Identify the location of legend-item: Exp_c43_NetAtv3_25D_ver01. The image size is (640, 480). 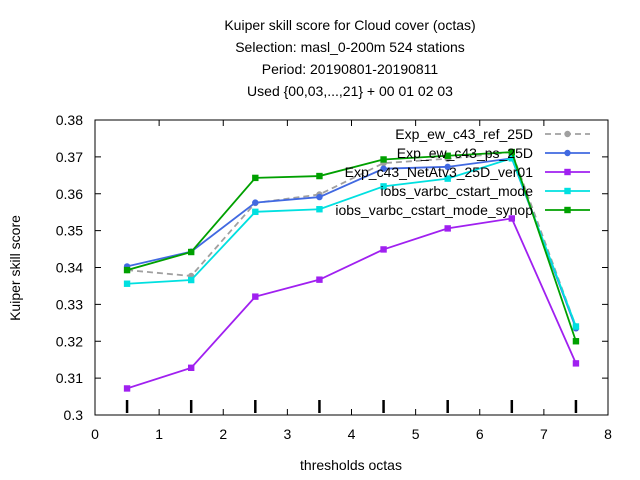
(467, 172).